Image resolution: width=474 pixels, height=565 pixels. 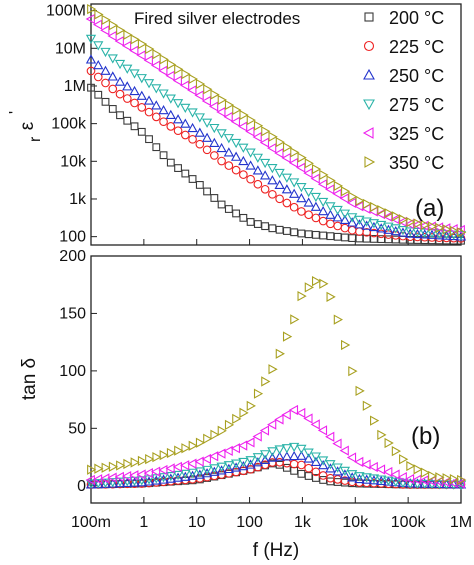 I want to click on y-tick-label: 10k, so click(x=73, y=161).